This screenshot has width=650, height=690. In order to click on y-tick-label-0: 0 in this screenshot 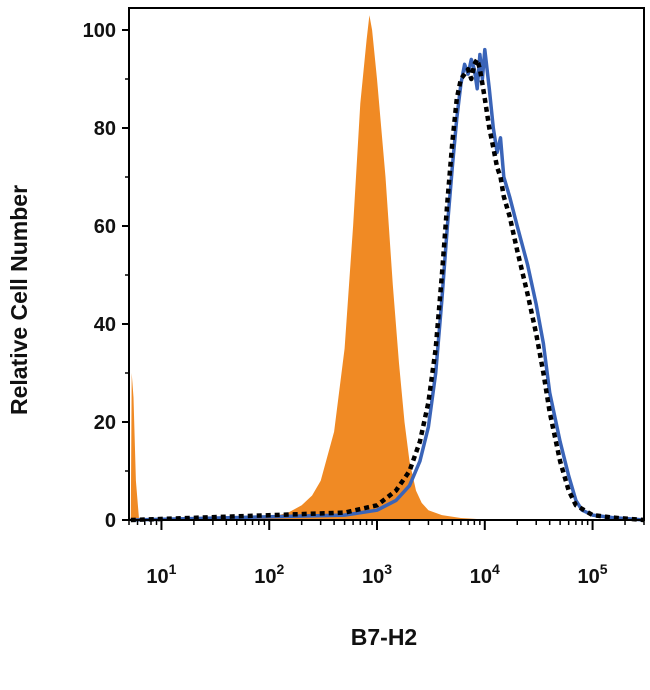, I will do `click(110, 521)`.